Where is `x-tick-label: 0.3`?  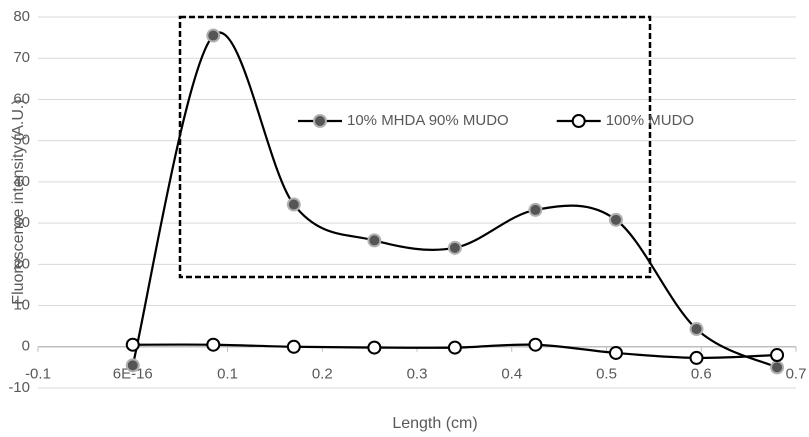
x-tick-label: 0.3 is located at coordinates (417, 374).